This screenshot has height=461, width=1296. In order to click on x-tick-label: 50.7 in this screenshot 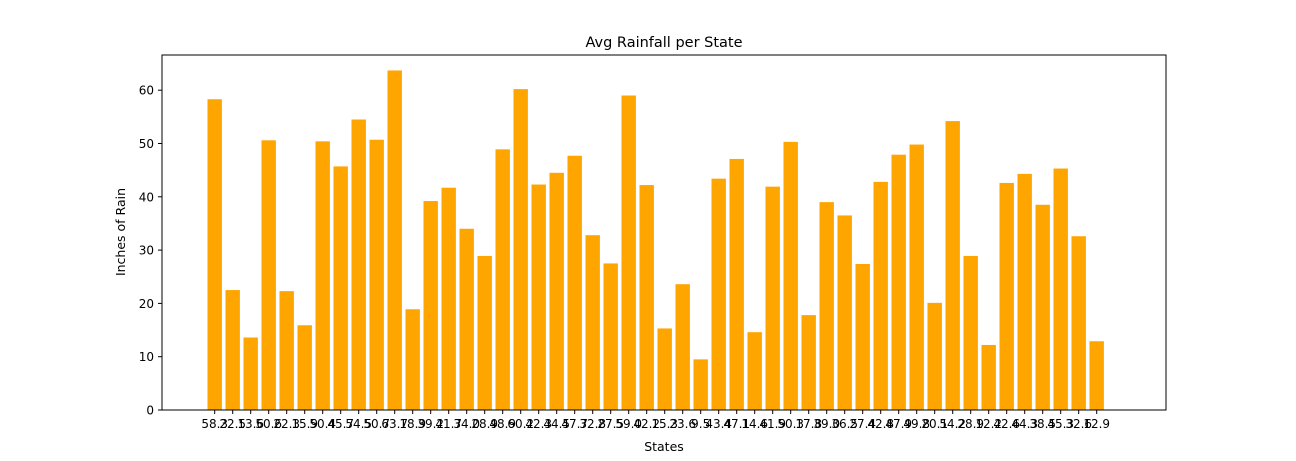, I will do `click(376, 424)`.